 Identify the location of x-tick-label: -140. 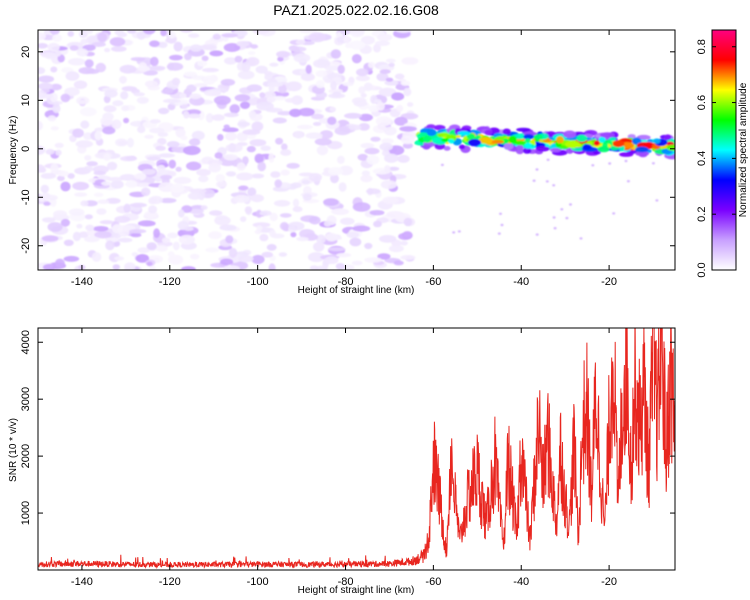
(82, 582).